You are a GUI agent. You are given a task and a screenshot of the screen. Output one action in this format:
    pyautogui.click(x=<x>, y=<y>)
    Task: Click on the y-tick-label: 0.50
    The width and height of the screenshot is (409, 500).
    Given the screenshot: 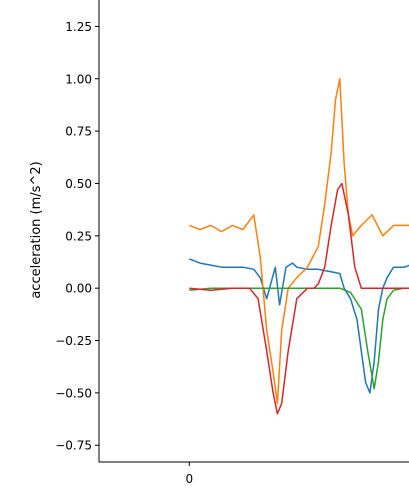 What is the action you would take?
    pyautogui.click(x=78, y=184)
    